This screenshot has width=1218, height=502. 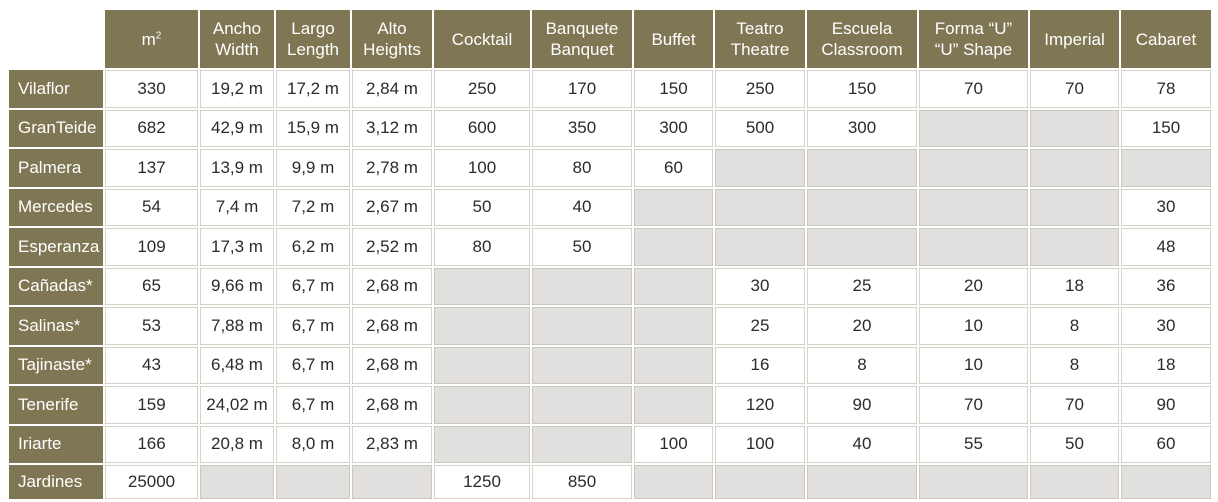 What do you see at coordinates (482, 39) in the screenshot?
I see `column-header: Cocktail` at bounding box center [482, 39].